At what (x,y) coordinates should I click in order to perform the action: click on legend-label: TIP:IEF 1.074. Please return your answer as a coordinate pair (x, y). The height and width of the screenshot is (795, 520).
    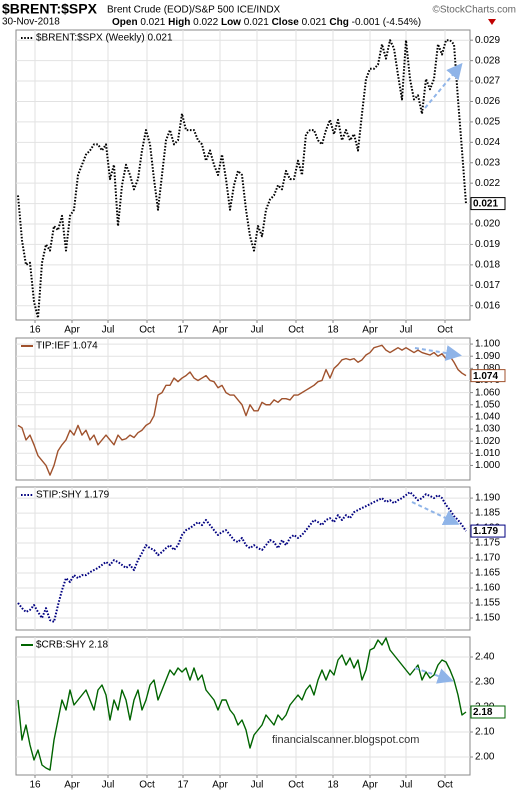
    Looking at the image, I should click on (67, 346).